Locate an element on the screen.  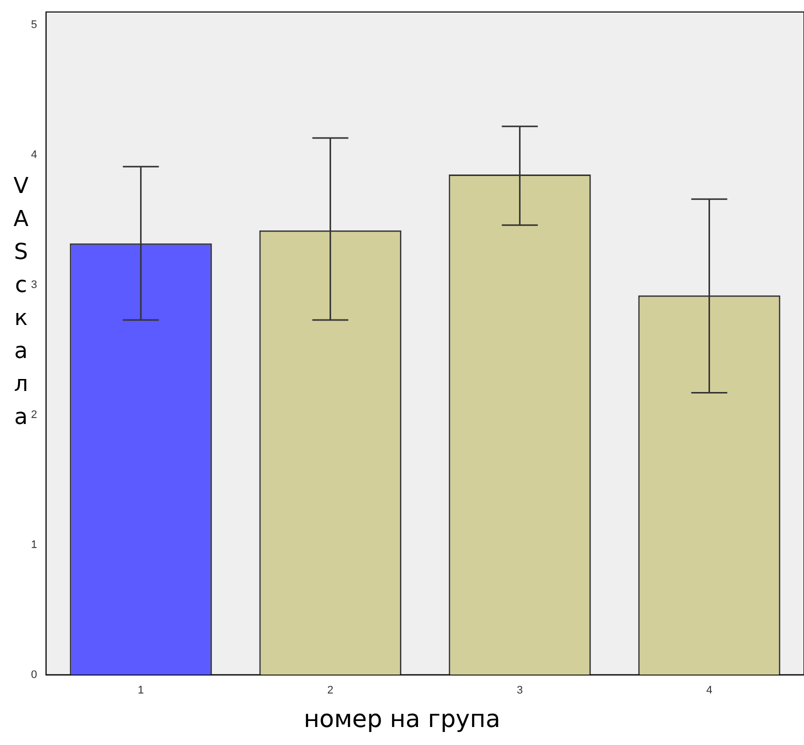
y-tick-label: 5 is located at coordinates (34, 25).